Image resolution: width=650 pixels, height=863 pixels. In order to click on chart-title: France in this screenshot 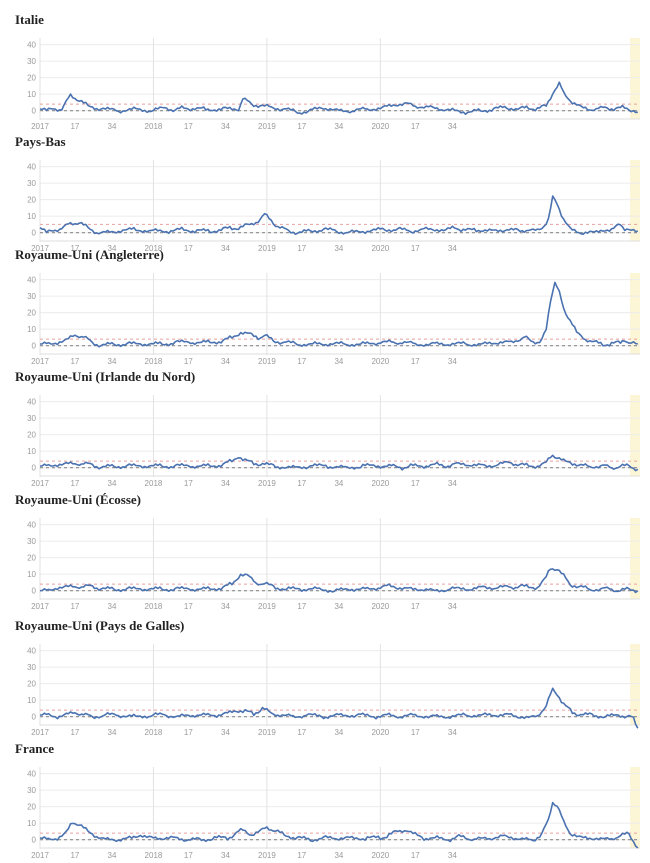, I will do `click(34, 748)`.